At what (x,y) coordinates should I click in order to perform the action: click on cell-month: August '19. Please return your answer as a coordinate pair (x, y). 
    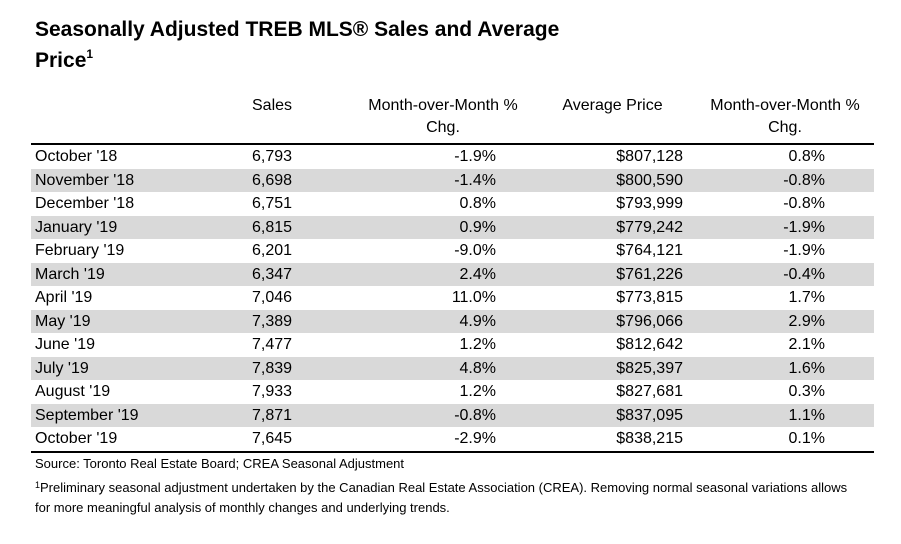
    Looking at the image, I should click on (73, 391).